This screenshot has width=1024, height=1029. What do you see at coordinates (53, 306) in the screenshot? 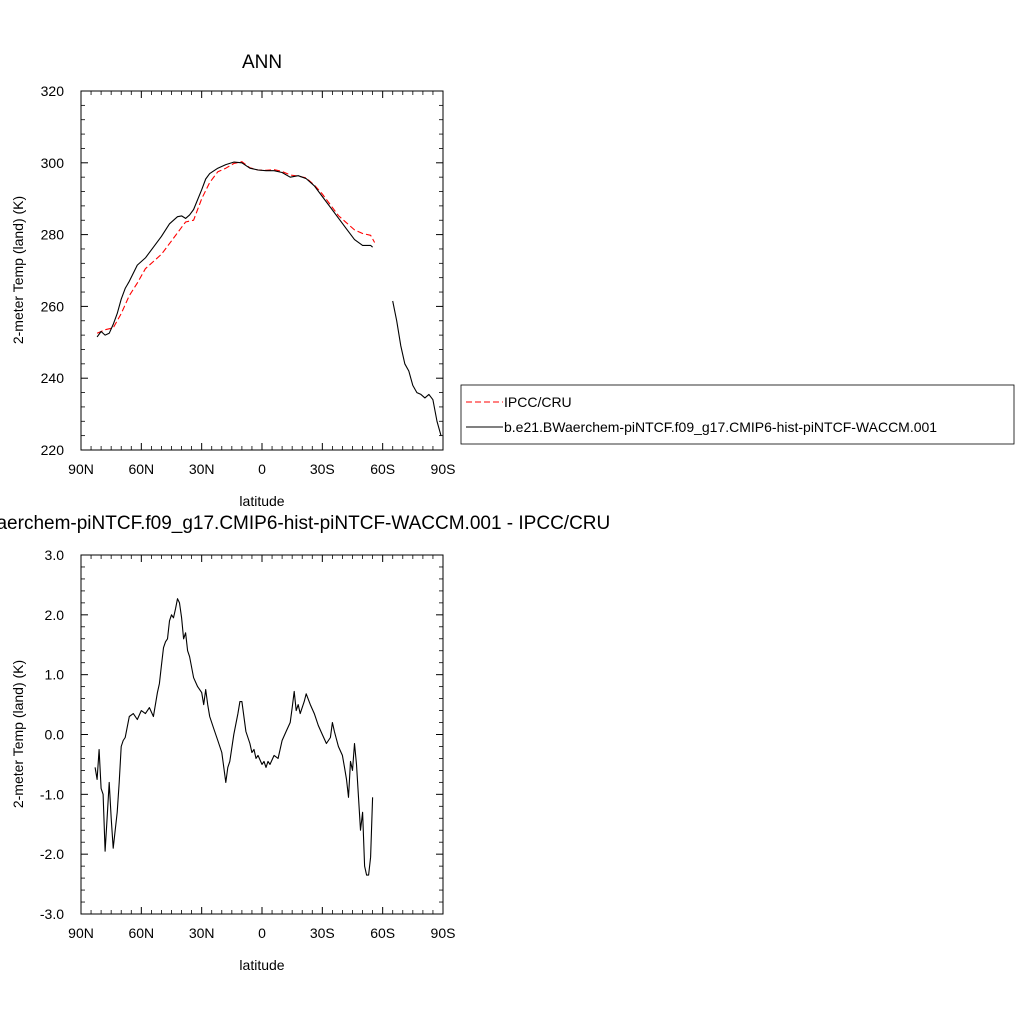
I see `y-tick-label: 260` at bounding box center [53, 306].